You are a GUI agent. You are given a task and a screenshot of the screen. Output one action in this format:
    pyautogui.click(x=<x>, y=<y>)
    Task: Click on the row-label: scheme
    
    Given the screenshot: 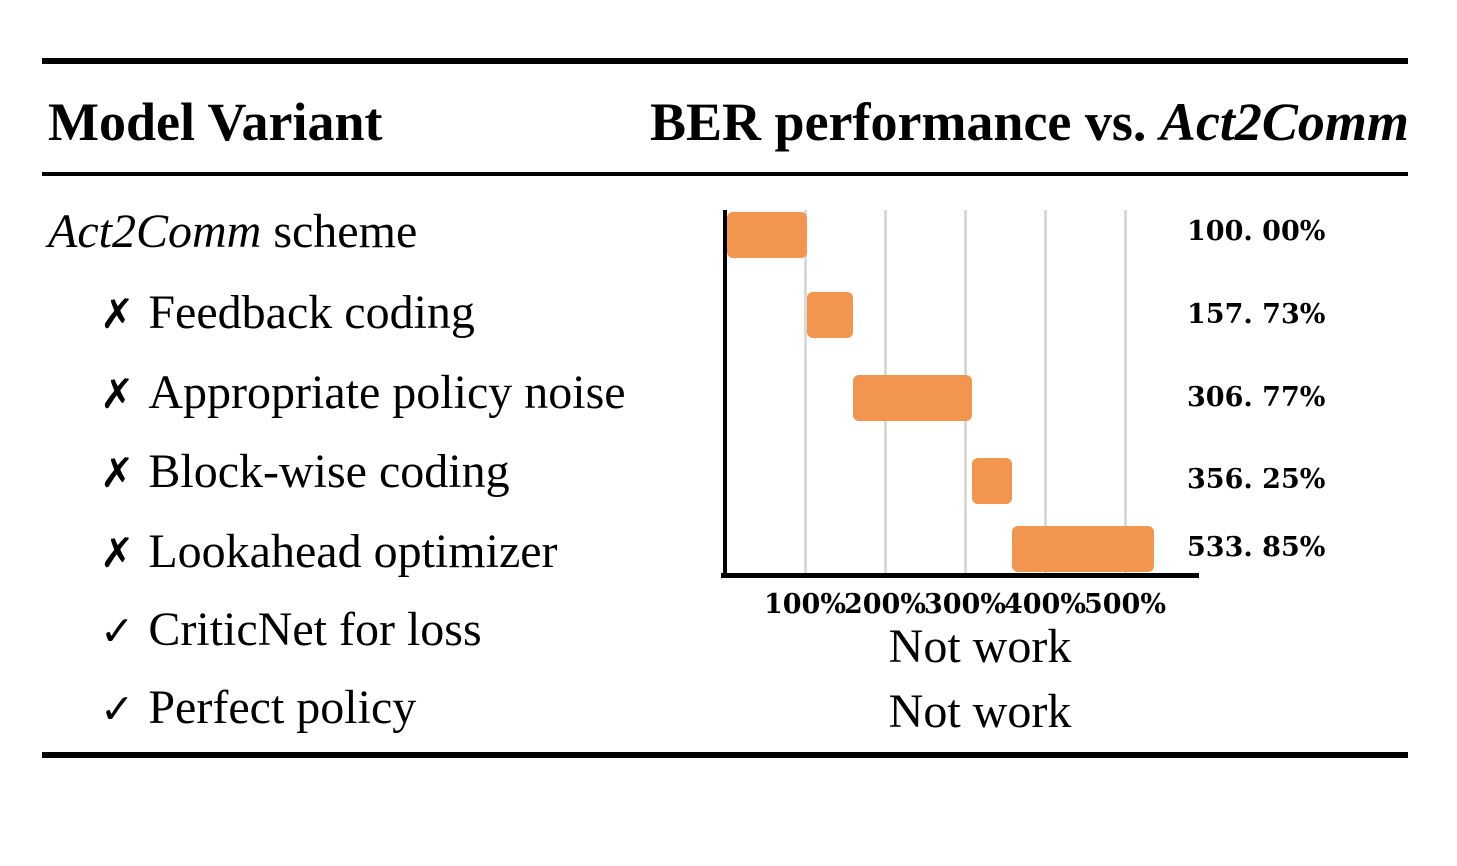 What is the action you would take?
    pyautogui.click(x=339, y=231)
    